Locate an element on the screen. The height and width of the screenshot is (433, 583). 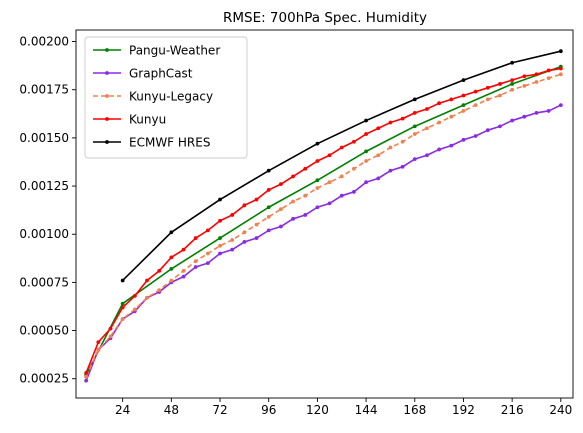
x-tick-label: 72 is located at coordinates (219, 410).